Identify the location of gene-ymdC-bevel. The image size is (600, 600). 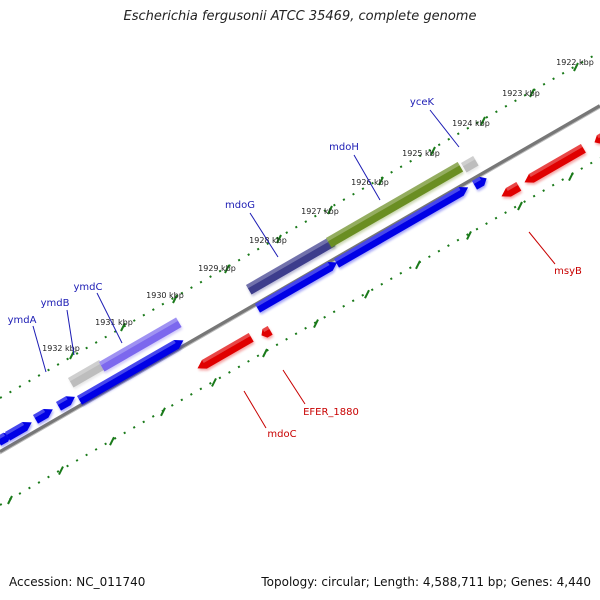
(138, 341).